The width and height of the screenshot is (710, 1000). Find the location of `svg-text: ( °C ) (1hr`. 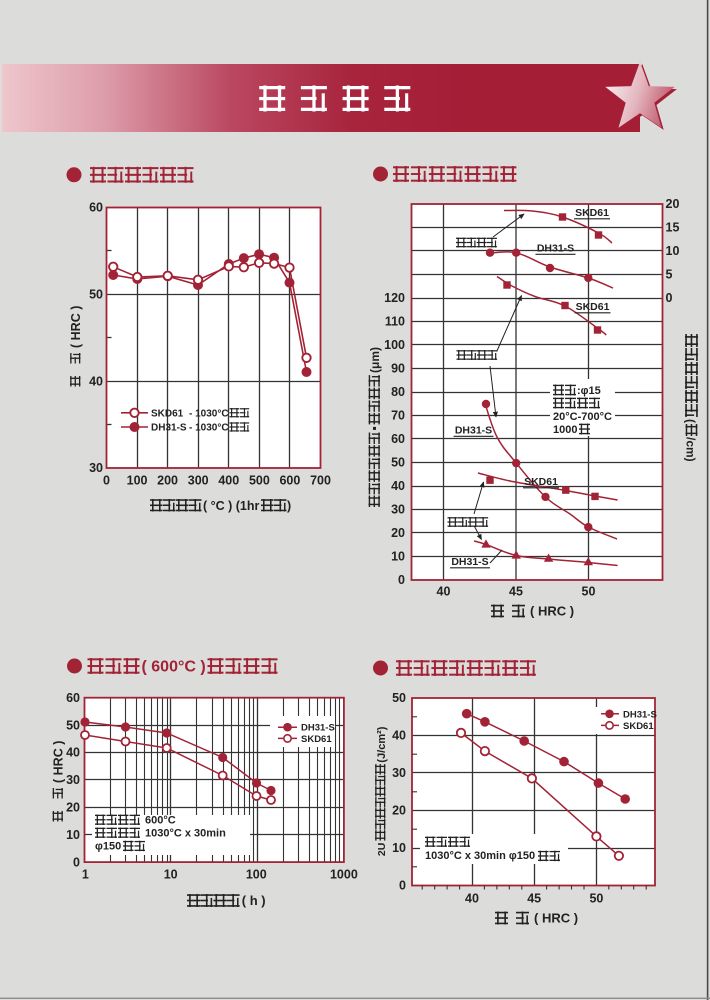

svg-text: ( °C ) (1hr is located at coordinates (231, 506).